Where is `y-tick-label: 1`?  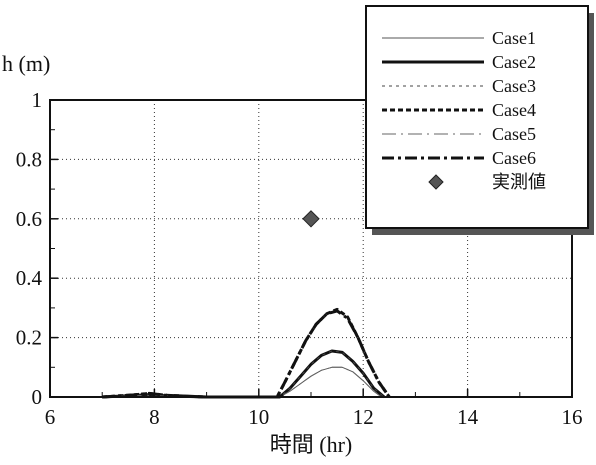 y-tick-label: 1 is located at coordinates (37, 100).